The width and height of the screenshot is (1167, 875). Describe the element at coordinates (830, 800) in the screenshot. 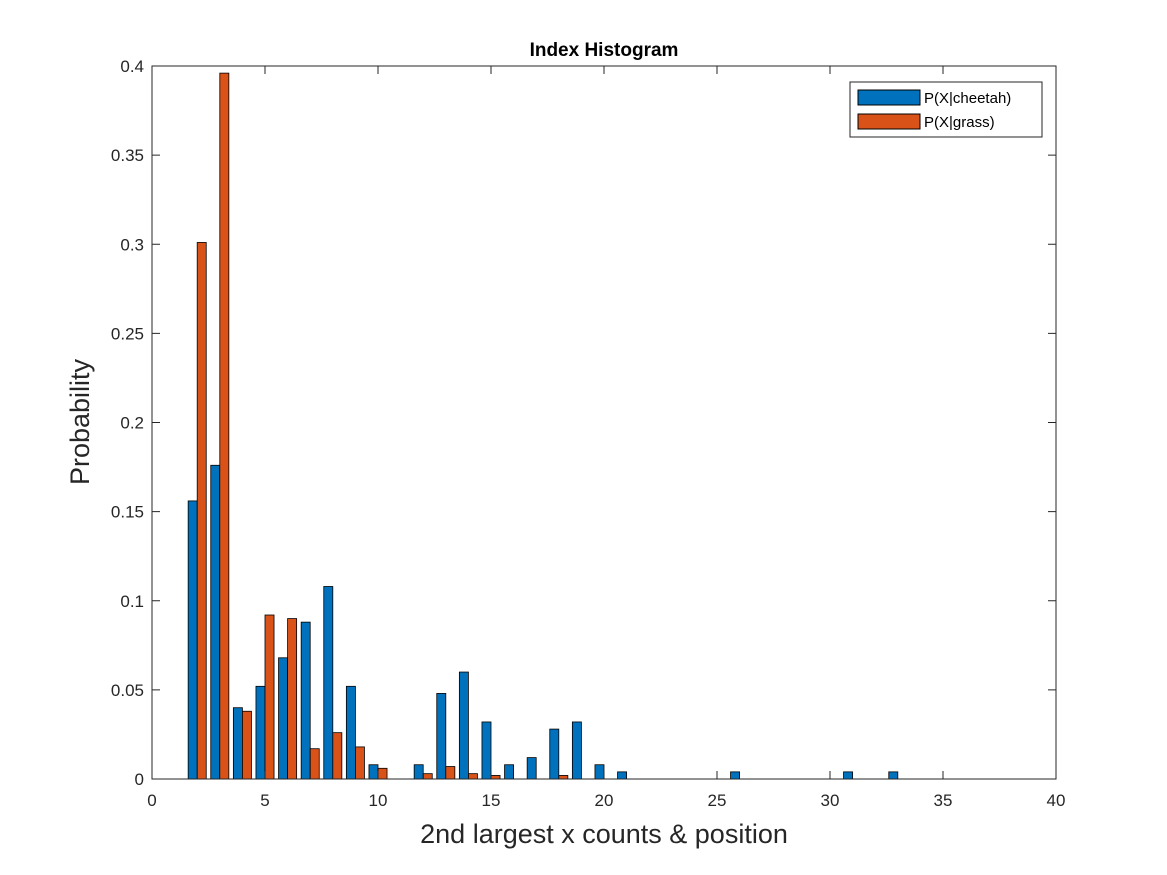

I see `x-tick-label: 30` at that location.